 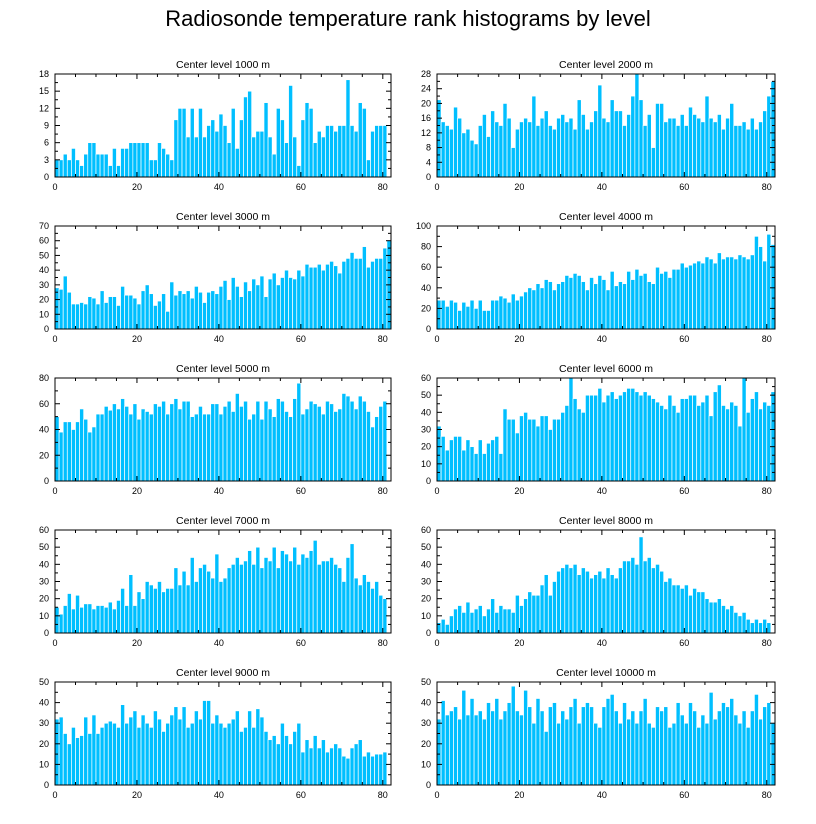 What do you see at coordinates (426, 682) in the screenshot?
I see `y-tick-label: 50` at bounding box center [426, 682].